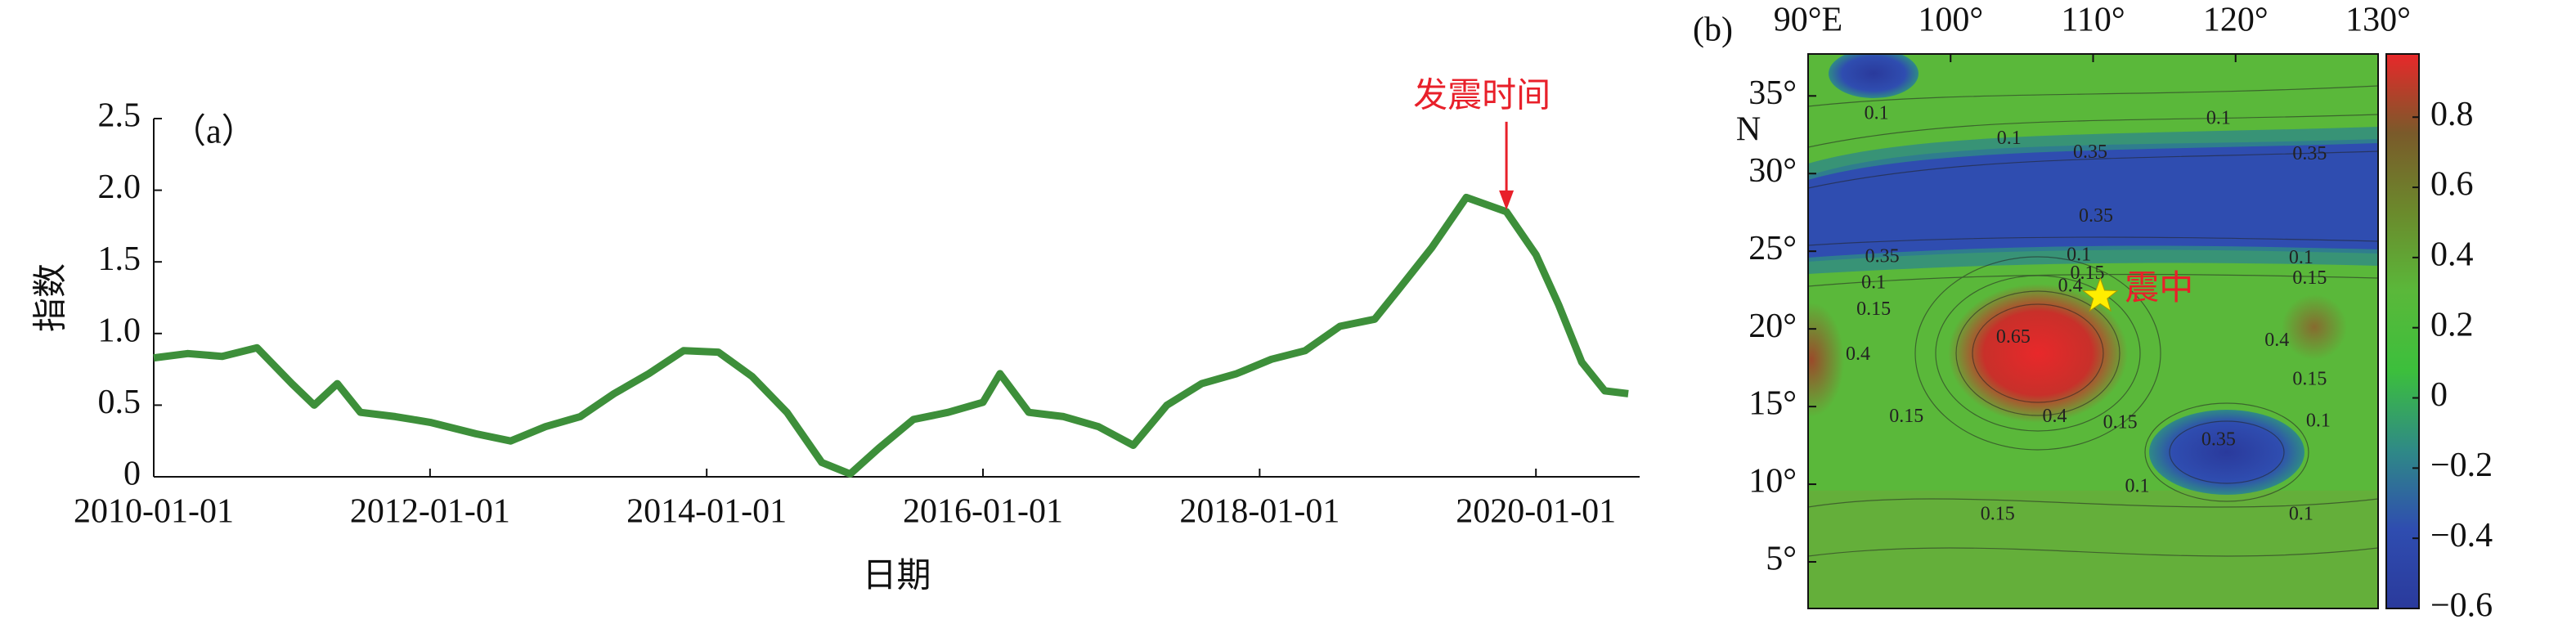 The height and width of the screenshot is (642, 2576). Describe the element at coordinates (2461, 466) in the screenshot. I see `colorbar-tick-label: −0.2` at that location.